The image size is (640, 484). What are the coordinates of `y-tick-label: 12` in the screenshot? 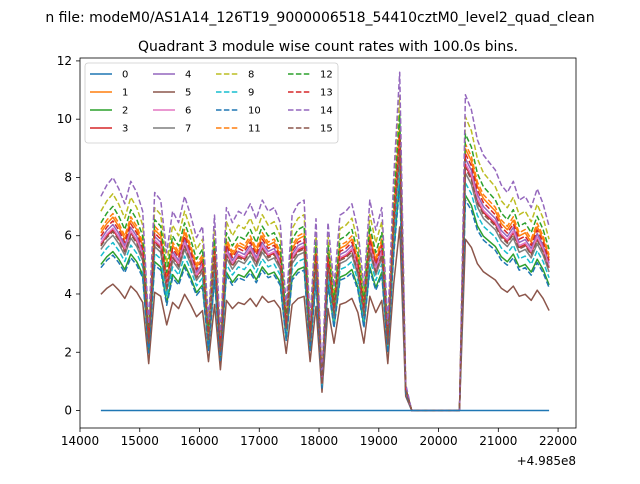 It's located at (64, 61).